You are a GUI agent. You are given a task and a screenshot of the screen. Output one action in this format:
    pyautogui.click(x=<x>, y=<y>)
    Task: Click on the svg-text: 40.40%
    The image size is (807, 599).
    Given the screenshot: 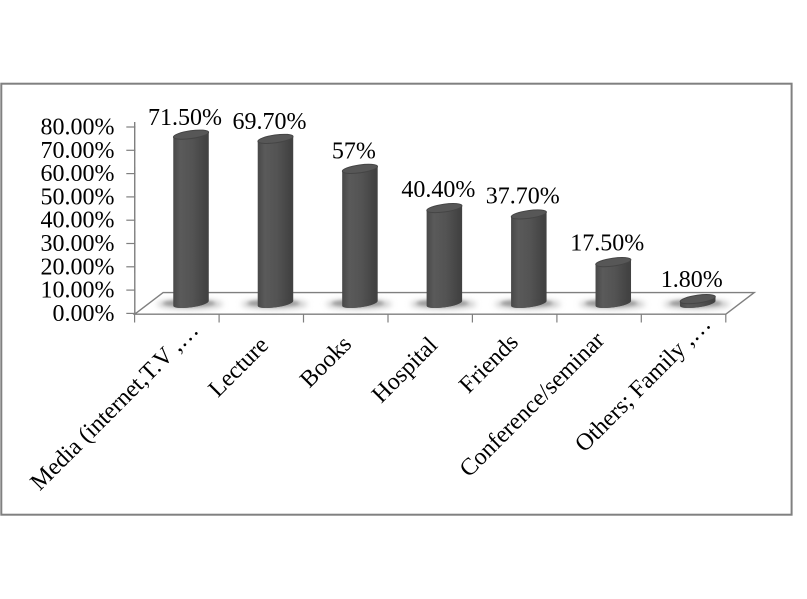 What is the action you would take?
    pyautogui.click(x=438, y=190)
    